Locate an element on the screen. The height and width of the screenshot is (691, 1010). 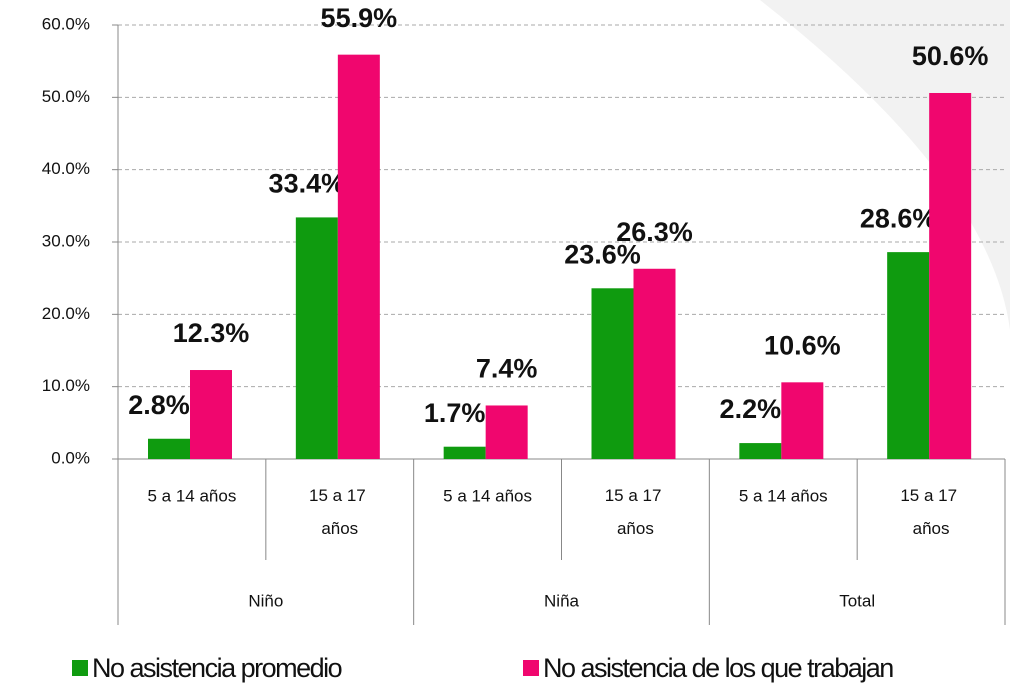
value-label: 12.3% is located at coordinates (211, 333).